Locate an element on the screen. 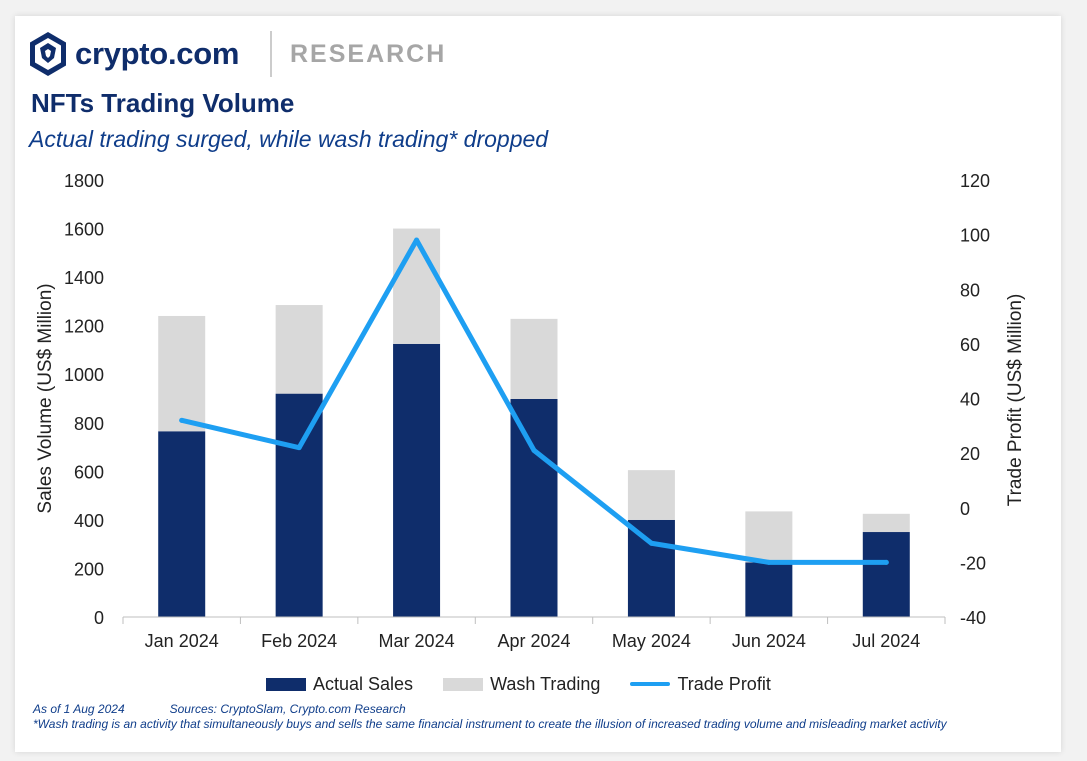 This screenshot has width=1087, height=761. footnote-as-of: As of 1 Aug 2024 is located at coordinates (79, 709).